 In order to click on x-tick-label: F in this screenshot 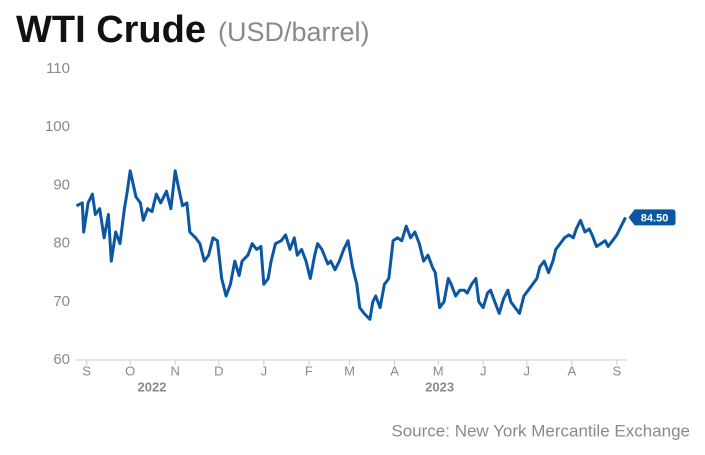, I will do `click(309, 370)`.